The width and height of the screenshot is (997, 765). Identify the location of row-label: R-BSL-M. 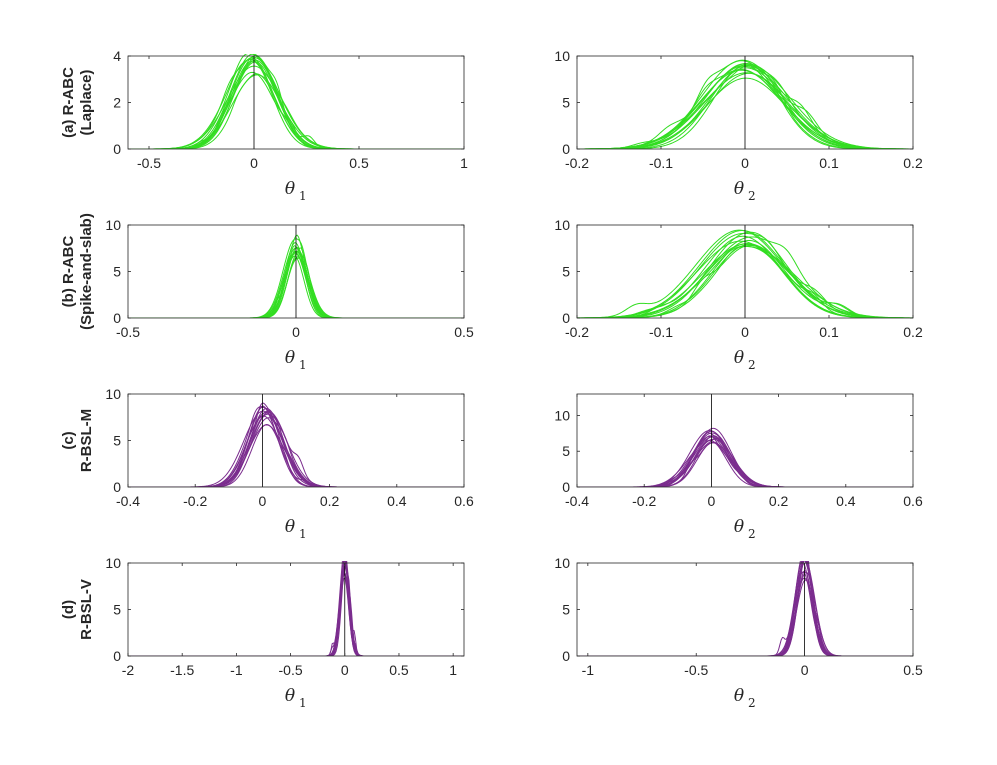
(86, 440).